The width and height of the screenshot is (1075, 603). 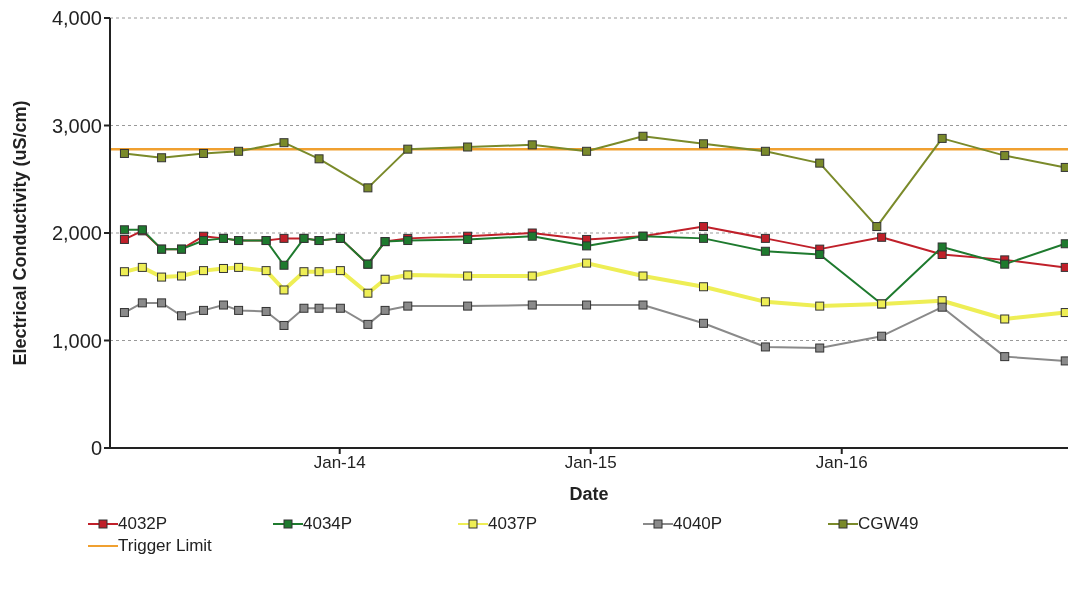 I want to click on legend-label: 4034P, so click(x=328, y=524).